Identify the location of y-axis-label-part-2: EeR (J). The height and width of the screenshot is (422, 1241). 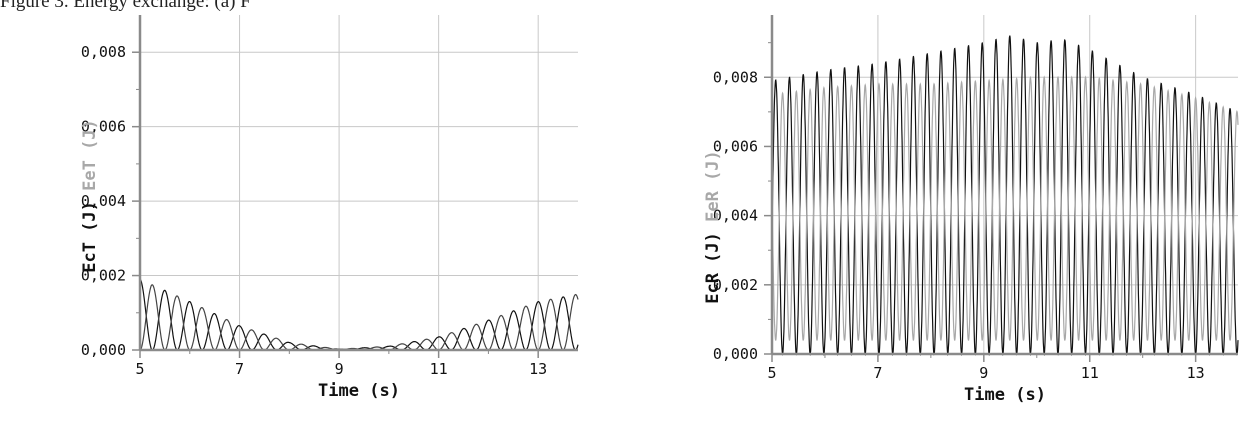
(713, 191).